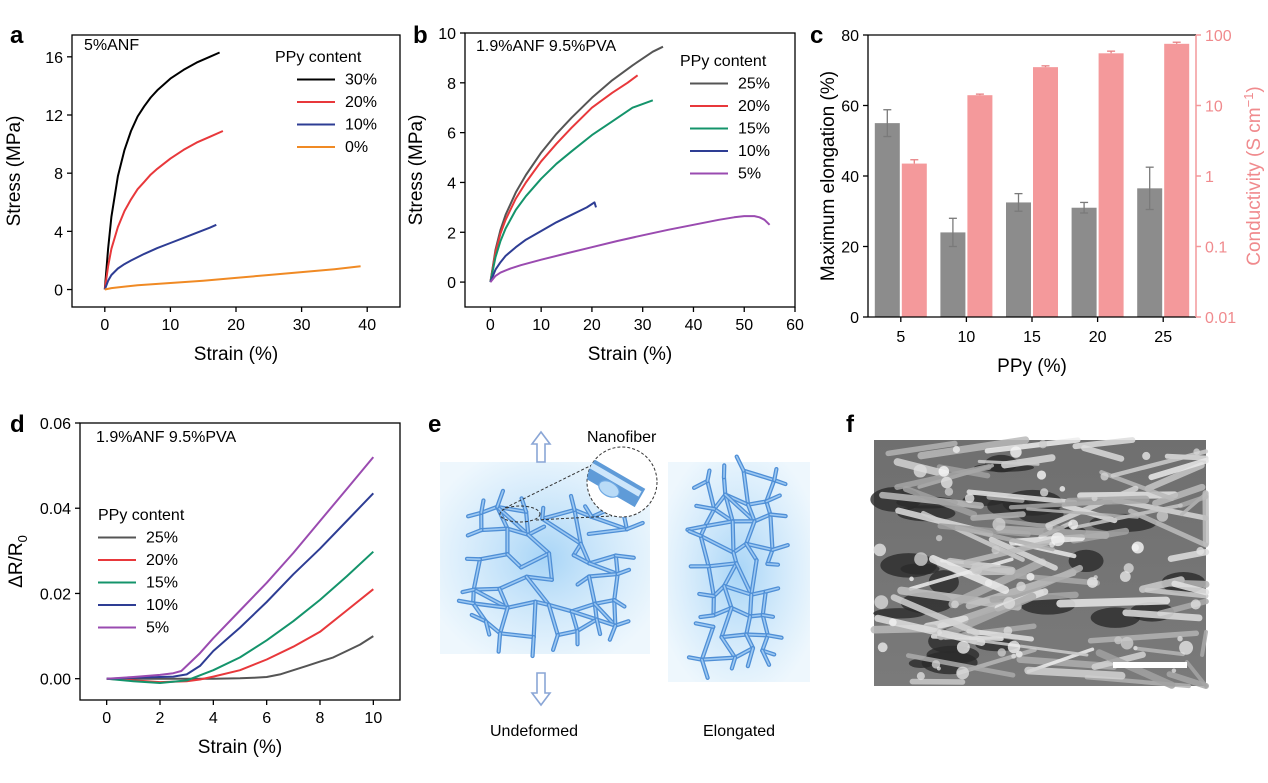  What do you see at coordinates (54, 58) in the screenshot?
I see `y-tick-label: 16` at bounding box center [54, 58].